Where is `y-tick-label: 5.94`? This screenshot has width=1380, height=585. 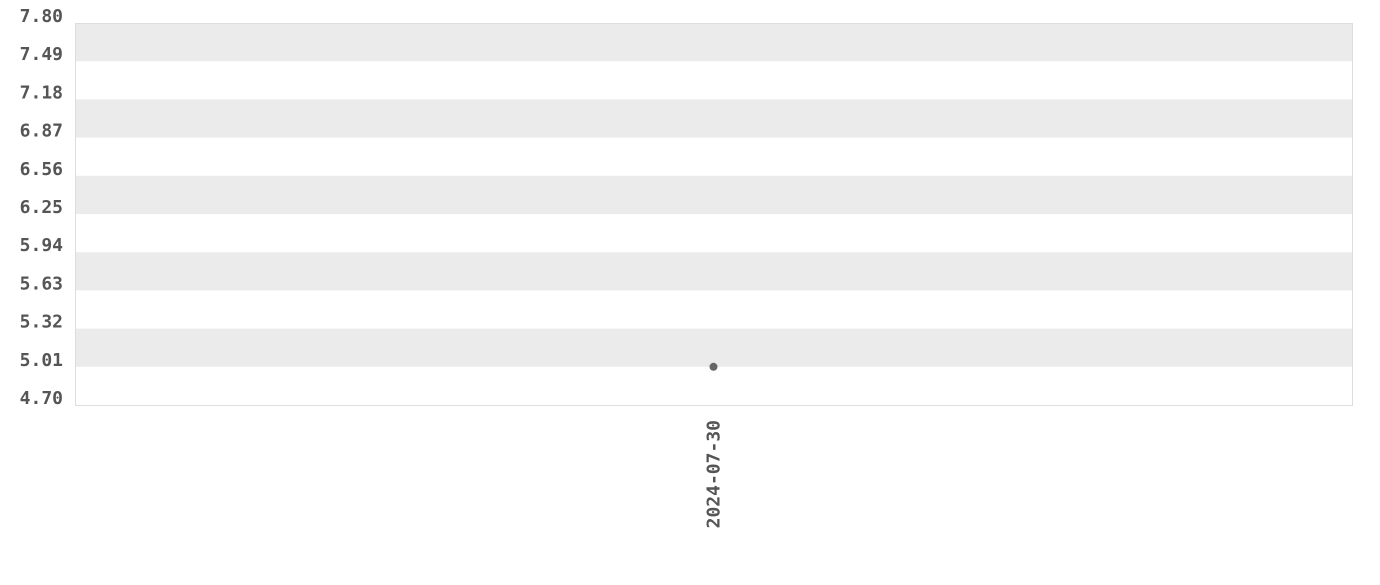 y-tick-label: 5.94 is located at coordinates (42, 245).